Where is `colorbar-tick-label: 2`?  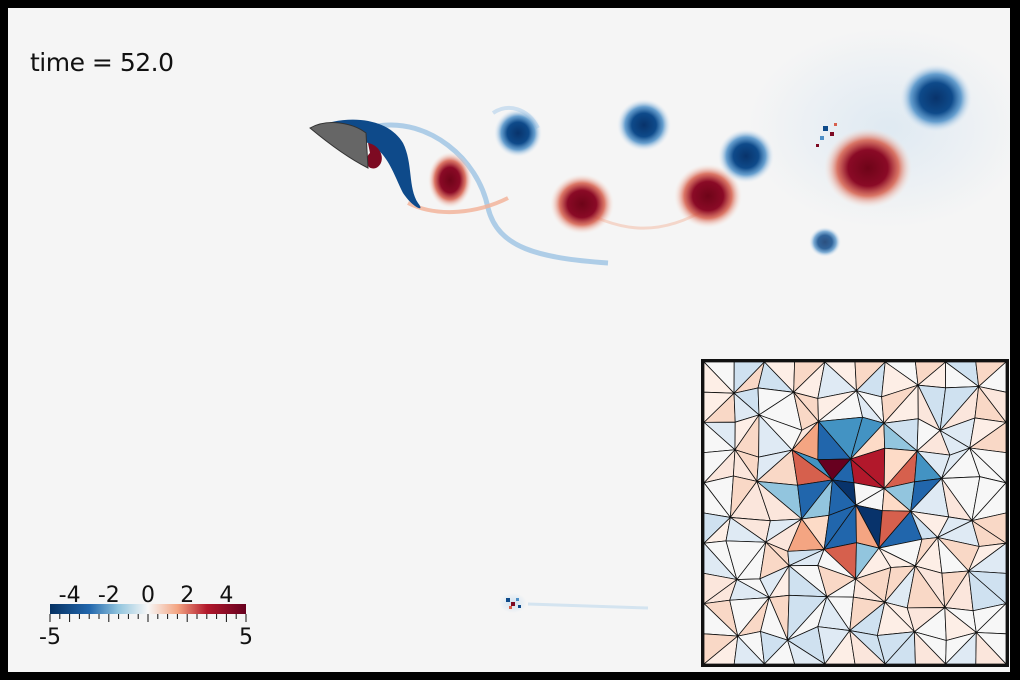 colorbar-tick-label: 2 is located at coordinates (187, 595).